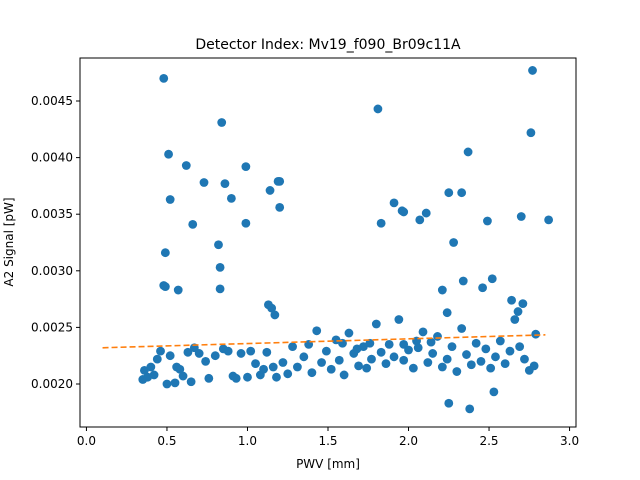 Image resolution: width=640 pixels, height=480 pixels. What do you see at coordinates (86, 441) in the screenshot?
I see `x-tick-label: 0.0` at bounding box center [86, 441].